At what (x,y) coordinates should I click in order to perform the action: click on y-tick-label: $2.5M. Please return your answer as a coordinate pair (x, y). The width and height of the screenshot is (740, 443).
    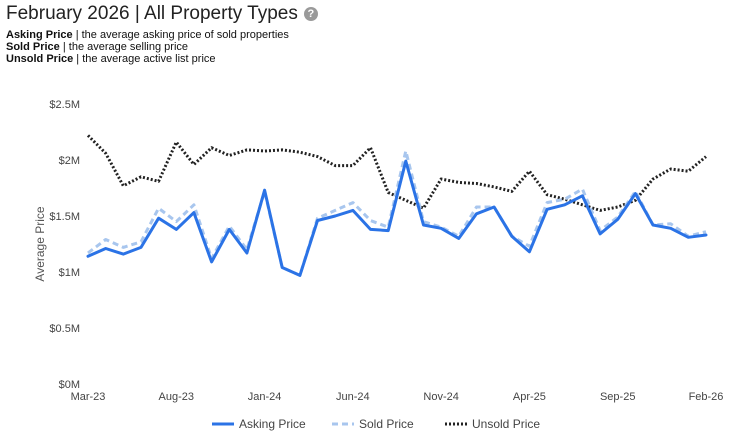
    Looking at the image, I should click on (64, 105).